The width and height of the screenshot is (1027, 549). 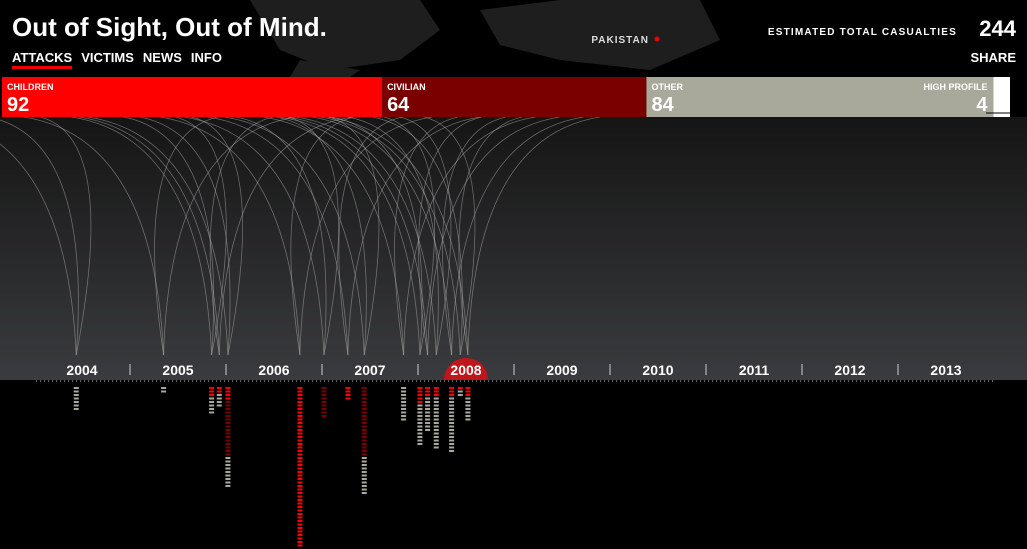 I want to click on year-label: 2008, so click(x=465, y=370).